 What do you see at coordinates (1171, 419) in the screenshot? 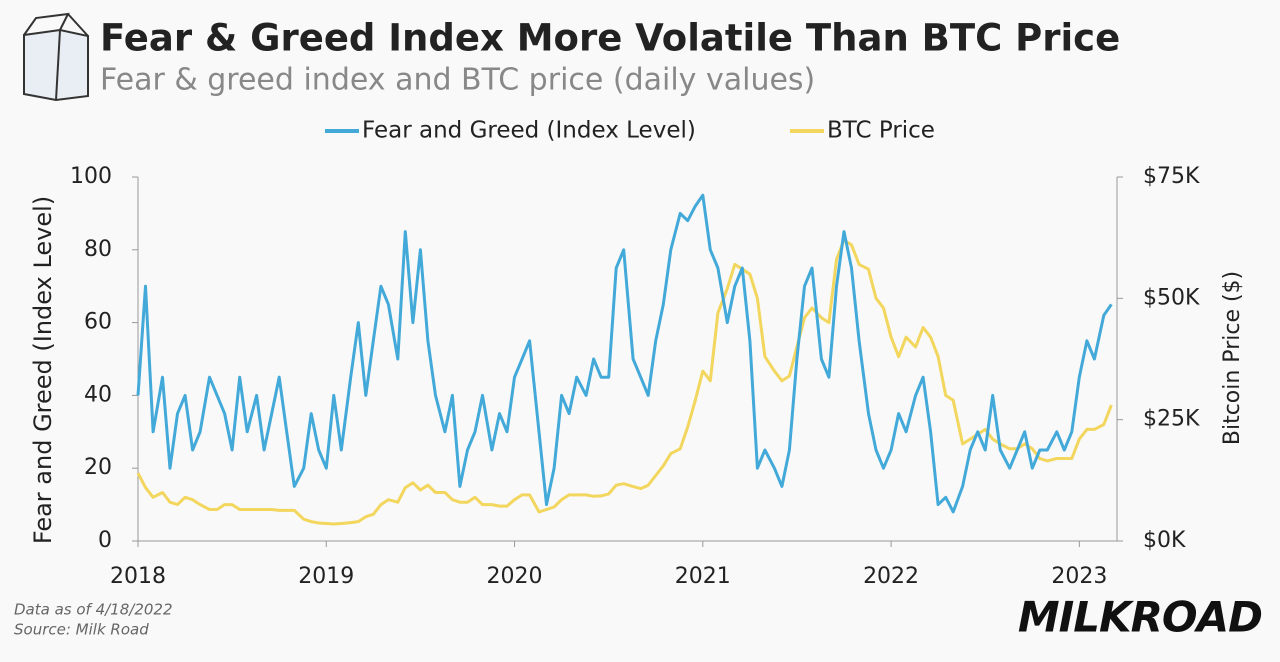
I see `y2-tick-label: $25K` at bounding box center [1171, 419].